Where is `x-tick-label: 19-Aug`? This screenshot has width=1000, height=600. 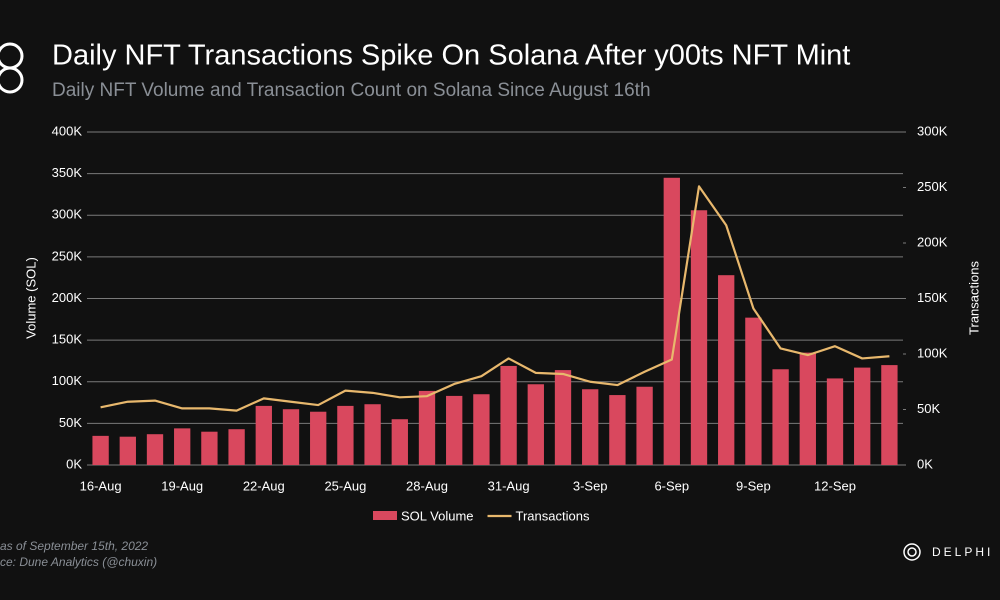
x-tick-label: 19-Aug is located at coordinates (182, 485).